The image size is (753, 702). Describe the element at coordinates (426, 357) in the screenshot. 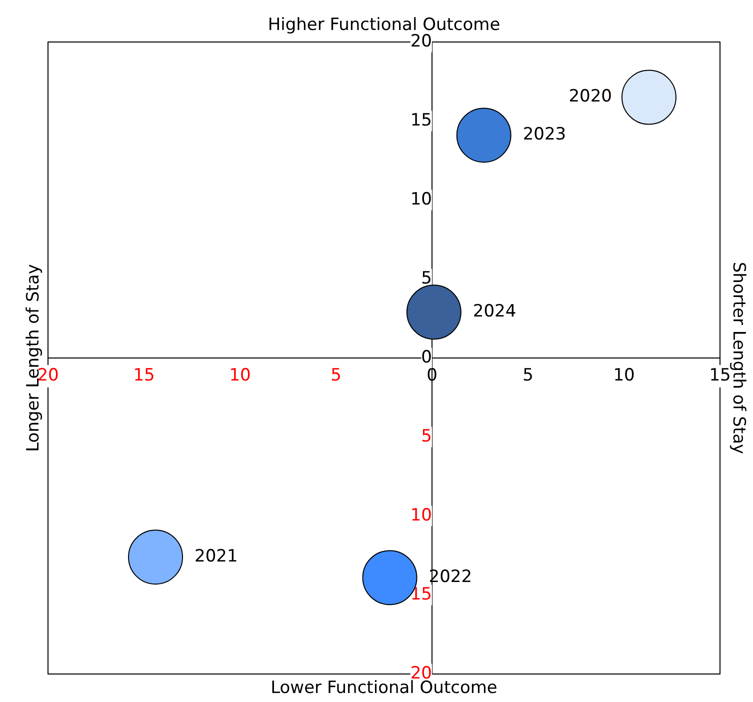

I see `y-tick-label: 0` at that location.